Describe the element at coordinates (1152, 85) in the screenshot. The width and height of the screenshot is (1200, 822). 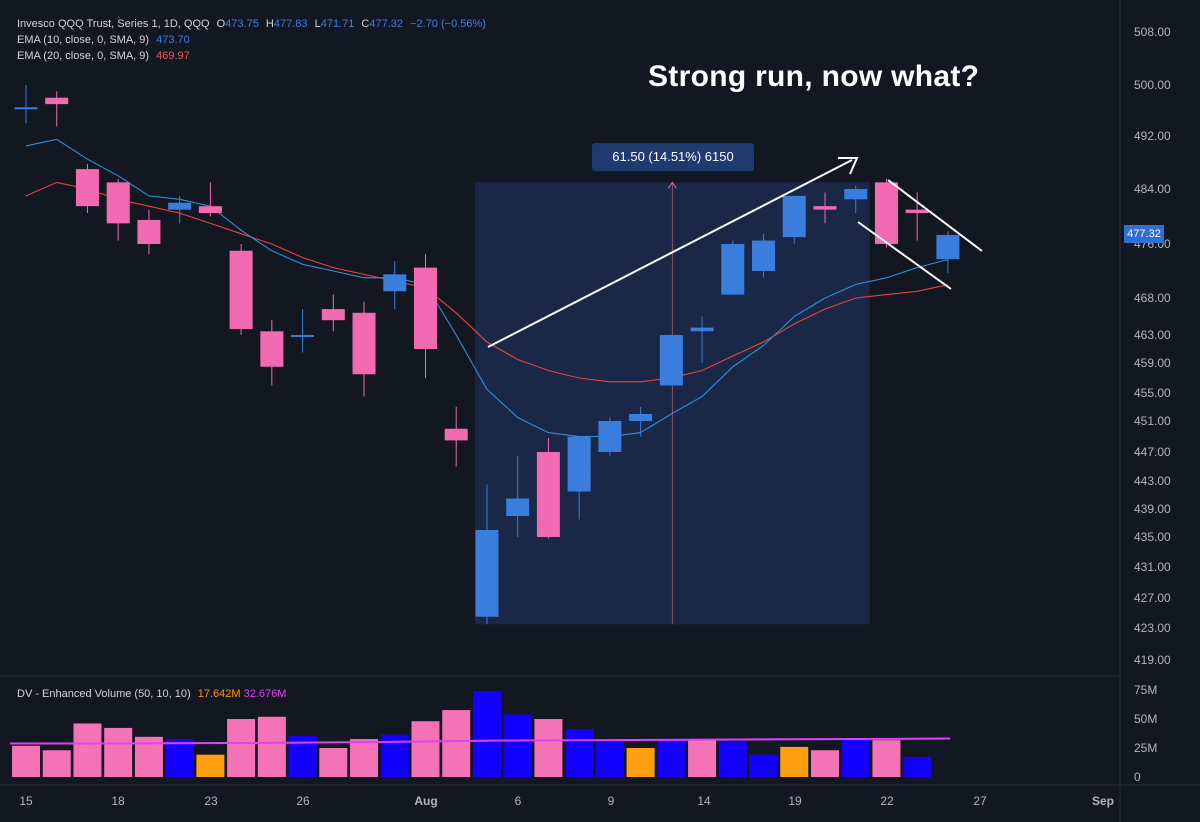
I see `price-tick-label: 500.00` at that location.